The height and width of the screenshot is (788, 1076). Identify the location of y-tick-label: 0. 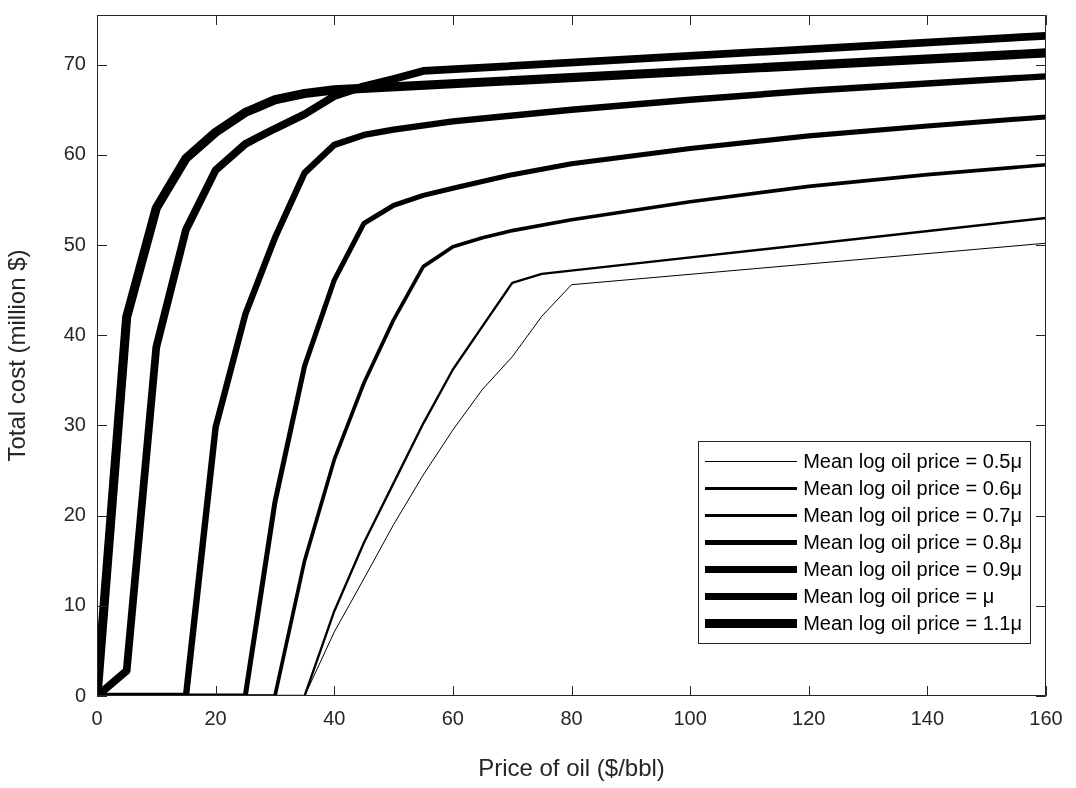
(80, 694).